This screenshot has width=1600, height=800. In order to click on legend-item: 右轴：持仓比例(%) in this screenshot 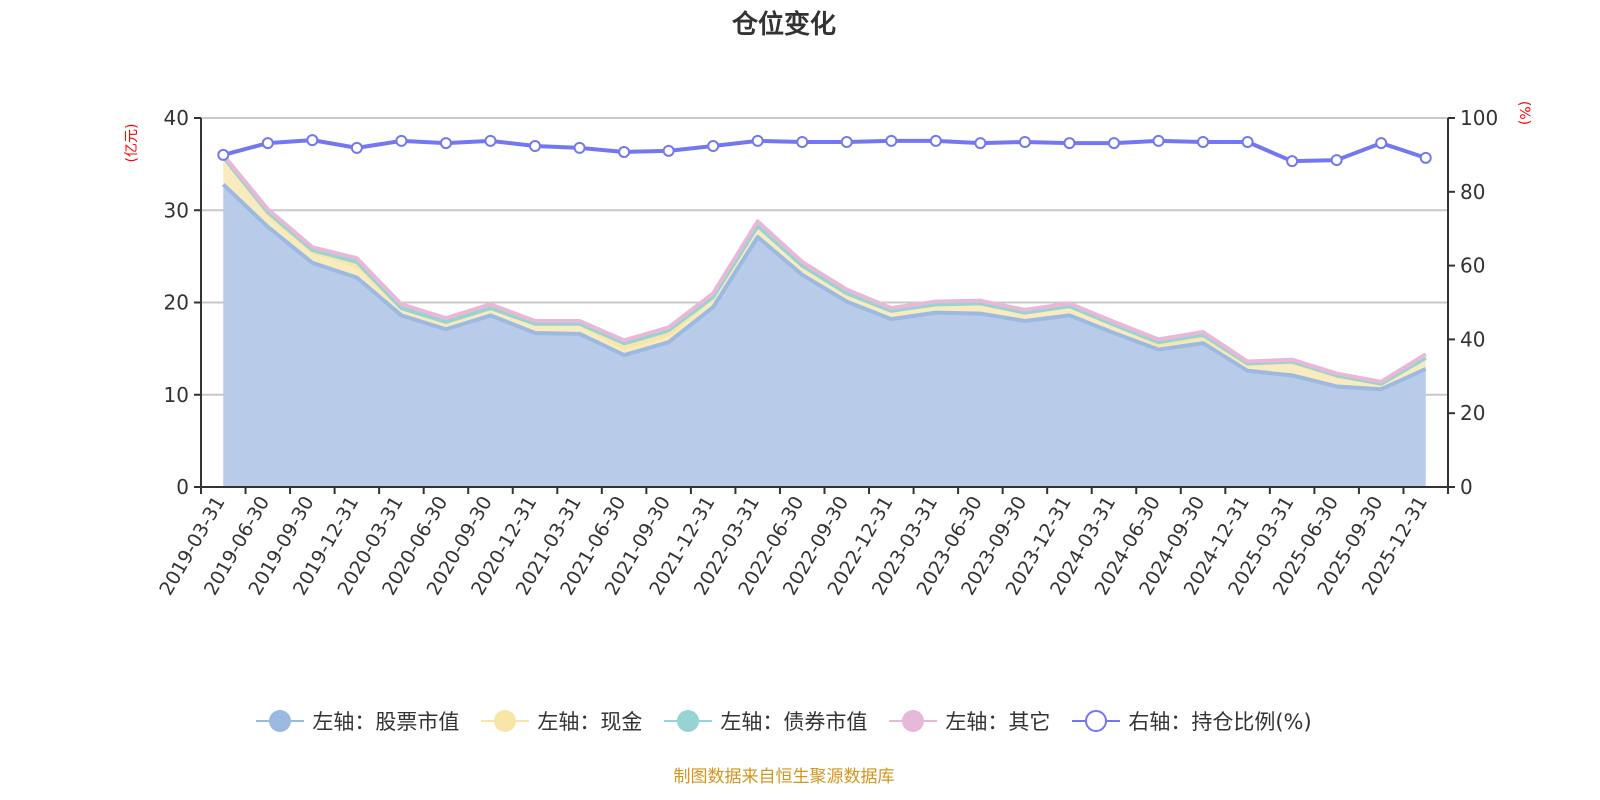, I will do `click(1192, 721)`.